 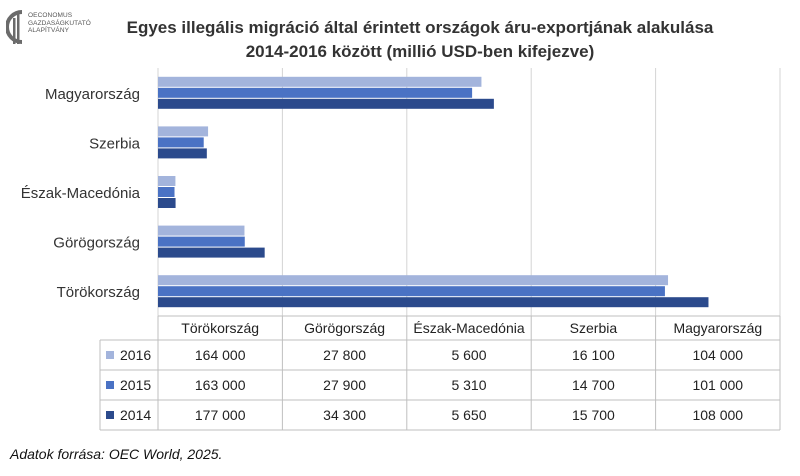 I want to click on table-cell-2016-gorogorszag: 27 800, so click(x=344, y=355).